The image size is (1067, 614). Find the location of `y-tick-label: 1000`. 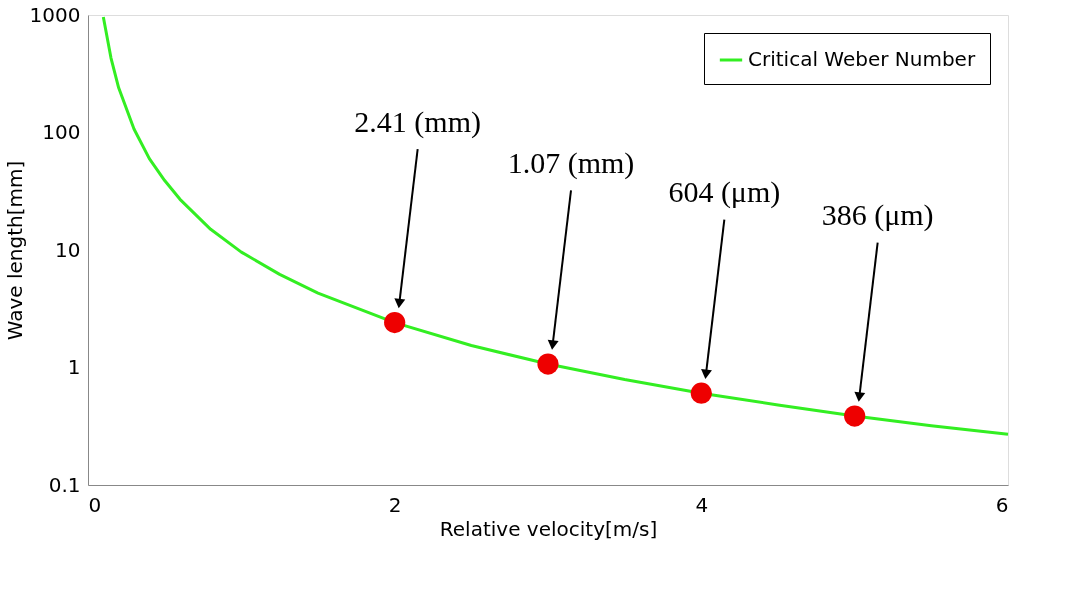

y-tick-label: 1000 is located at coordinates (55, 14).